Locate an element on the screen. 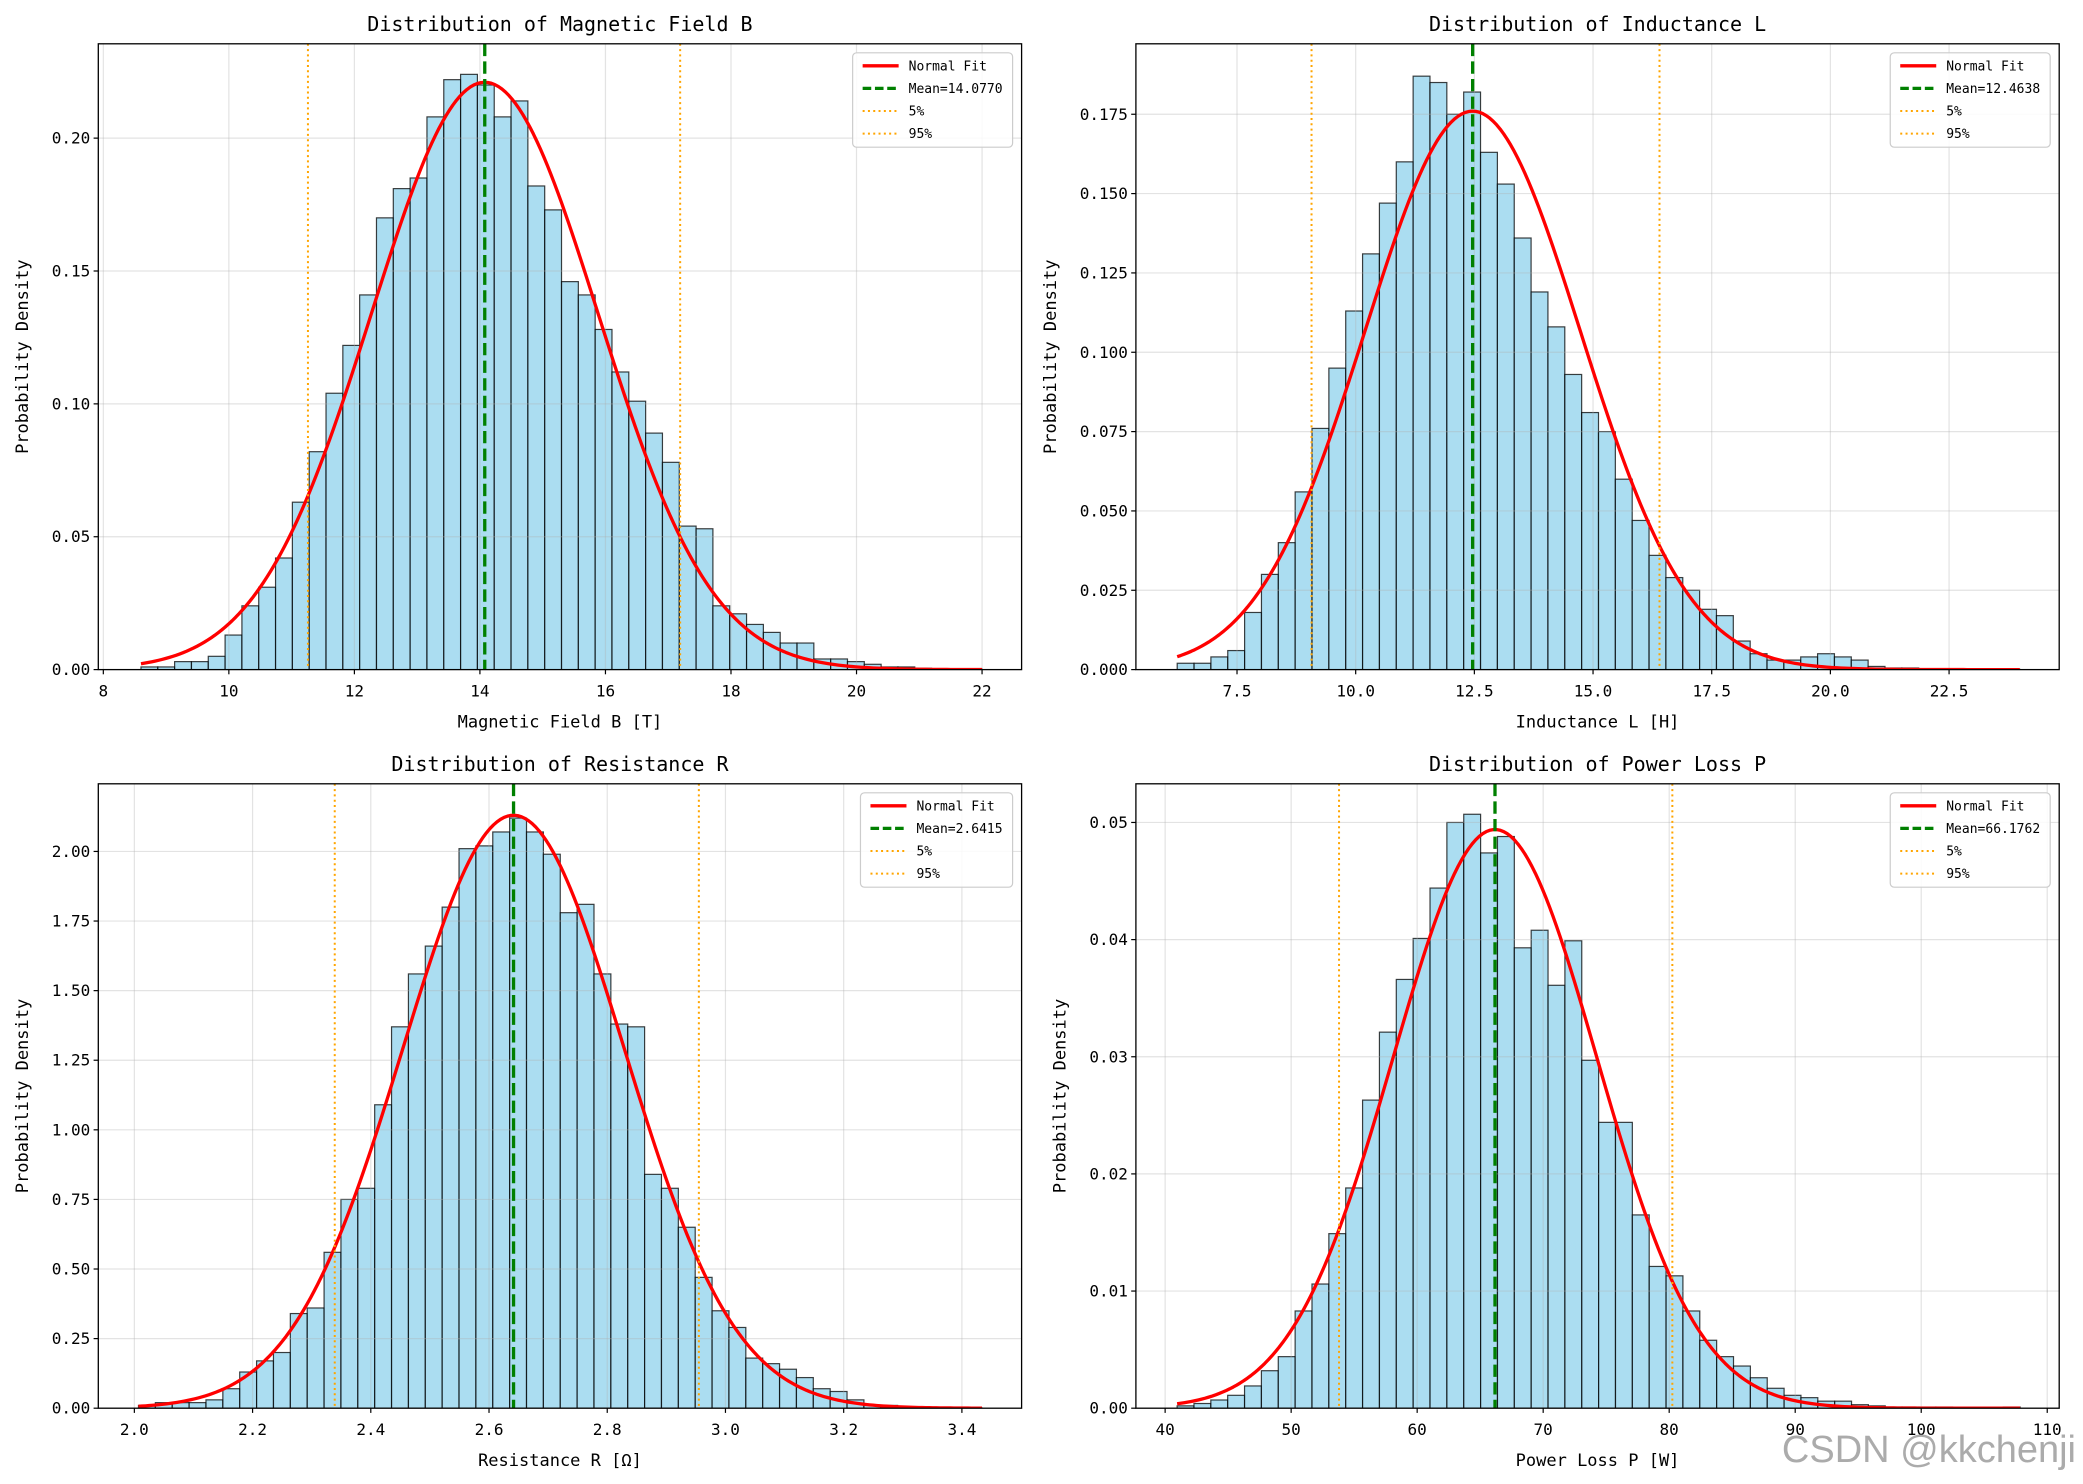 Image resolution: width=2083 pixels, height=1484 pixels. y-tick-label: 0.025 is located at coordinates (1104, 590).